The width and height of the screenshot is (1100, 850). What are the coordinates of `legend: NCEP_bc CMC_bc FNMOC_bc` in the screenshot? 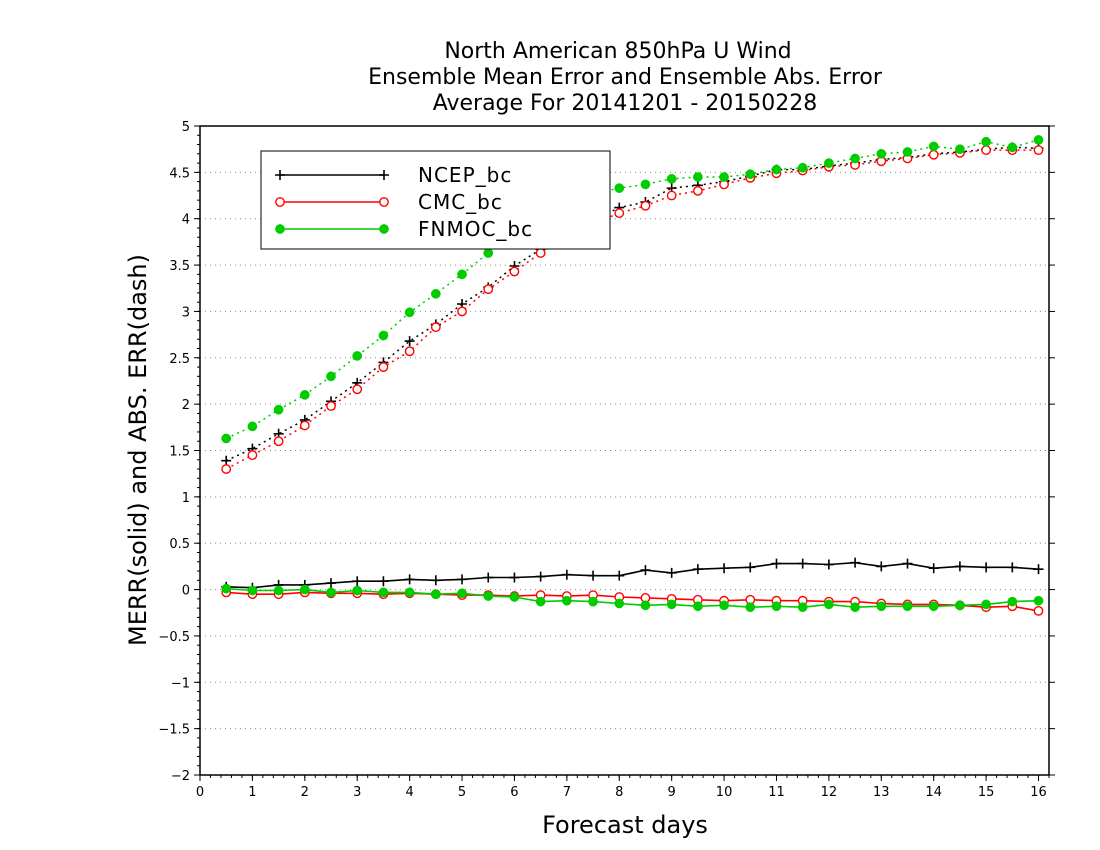 It's located at (435, 200).